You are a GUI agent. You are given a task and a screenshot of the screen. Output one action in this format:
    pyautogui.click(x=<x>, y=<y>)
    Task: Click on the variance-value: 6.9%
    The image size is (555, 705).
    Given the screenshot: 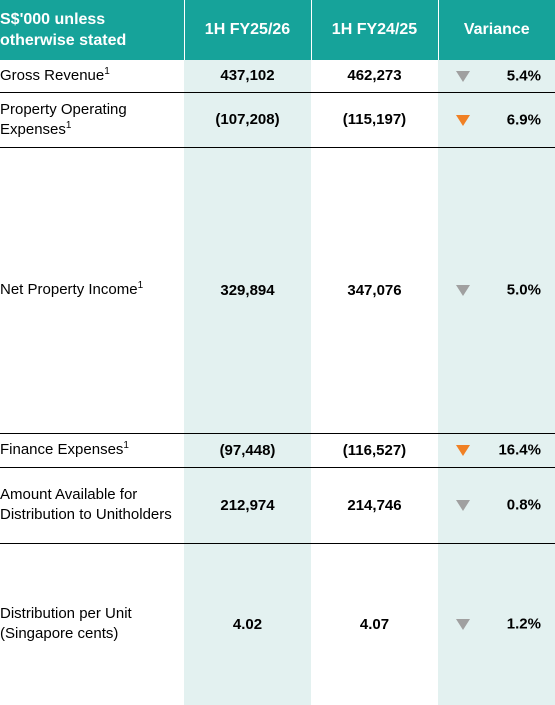 What is the action you would take?
    pyautogui.click(x=523, y=119)
    